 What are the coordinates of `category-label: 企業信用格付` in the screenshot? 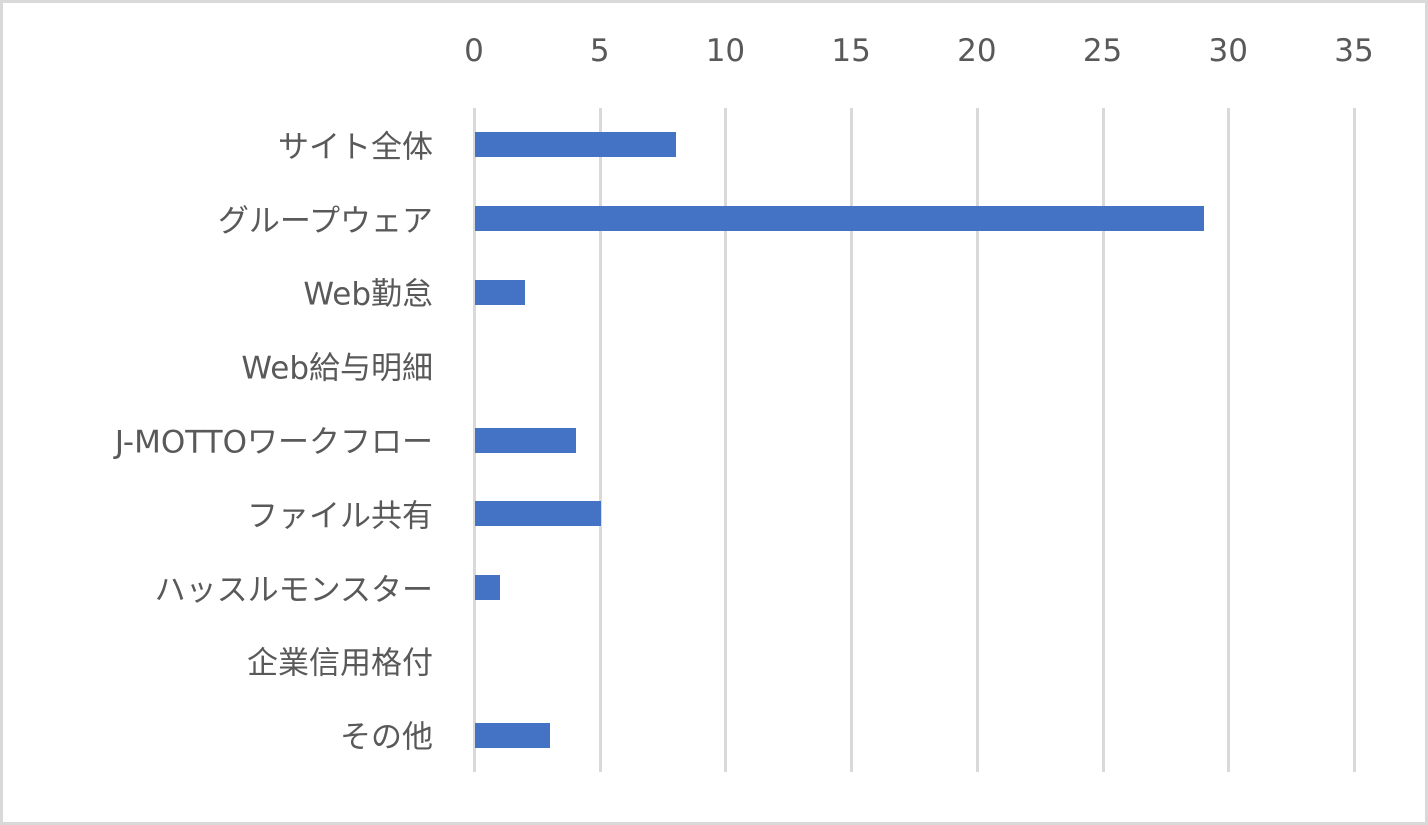 It's located at (340, 663).